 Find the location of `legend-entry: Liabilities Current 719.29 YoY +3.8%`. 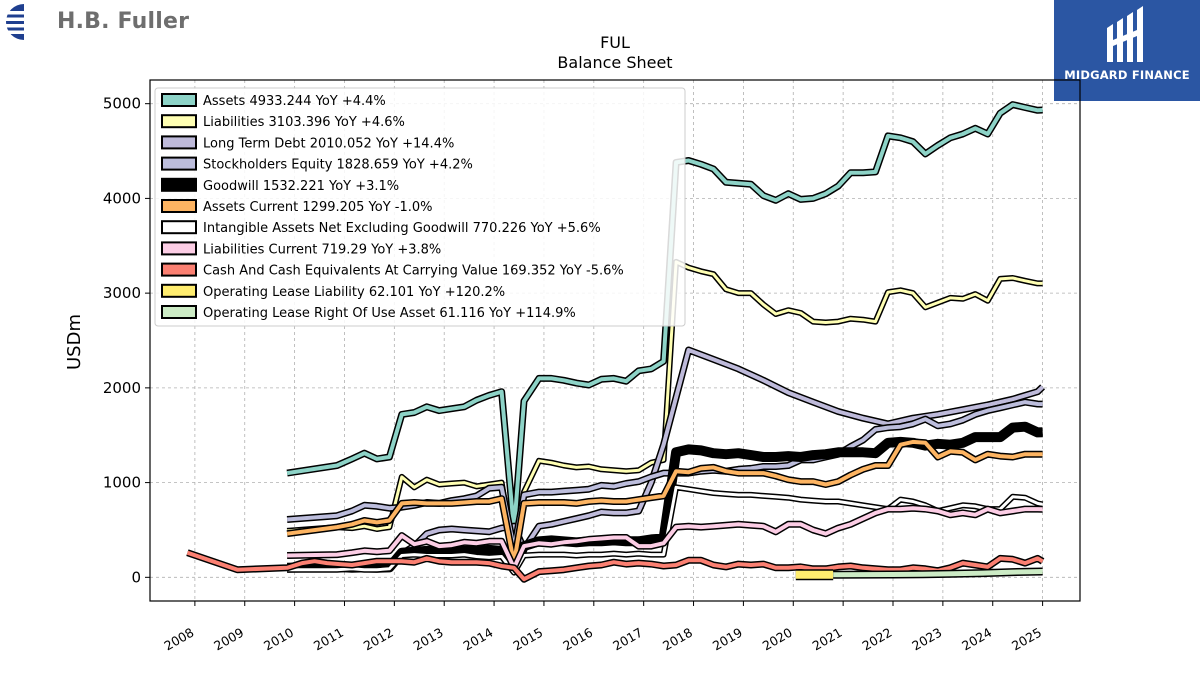

legend-entry: Liabilities Current 719.29 YoY +3.8% is located at coordinates (322, 249).